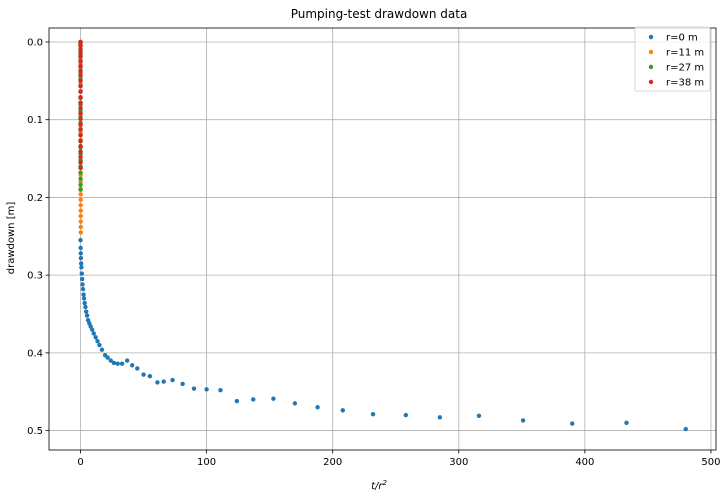 Image resolution: width=725 pixels, height=501 pixels. I want to click on y-axis-label: drawdown [m], so click(11, 238).